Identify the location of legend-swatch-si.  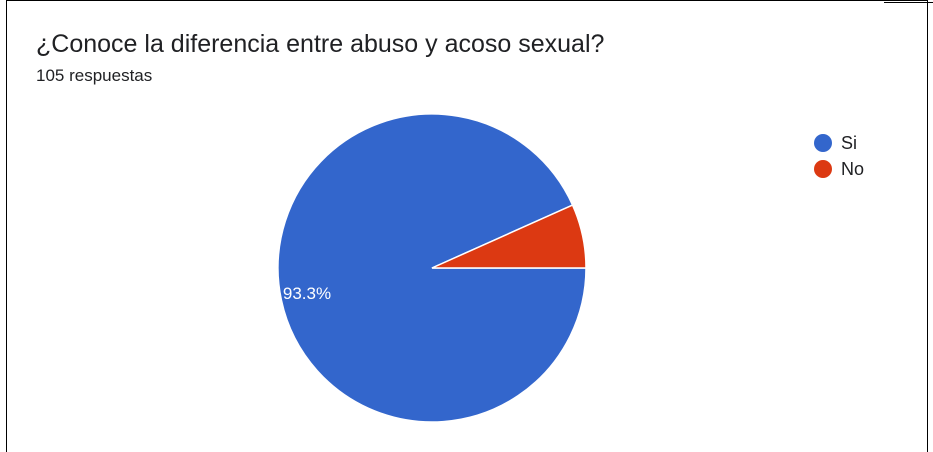
(823, 143).